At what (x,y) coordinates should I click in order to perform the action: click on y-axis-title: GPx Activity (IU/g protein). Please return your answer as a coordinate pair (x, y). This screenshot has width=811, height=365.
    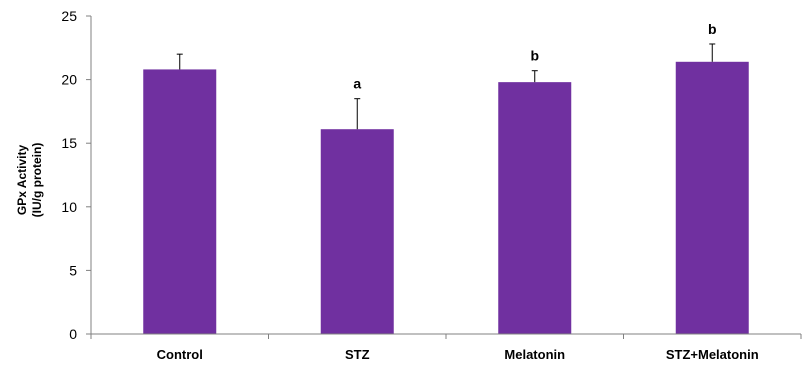
    Looking at the image, I should click on (29, 180).